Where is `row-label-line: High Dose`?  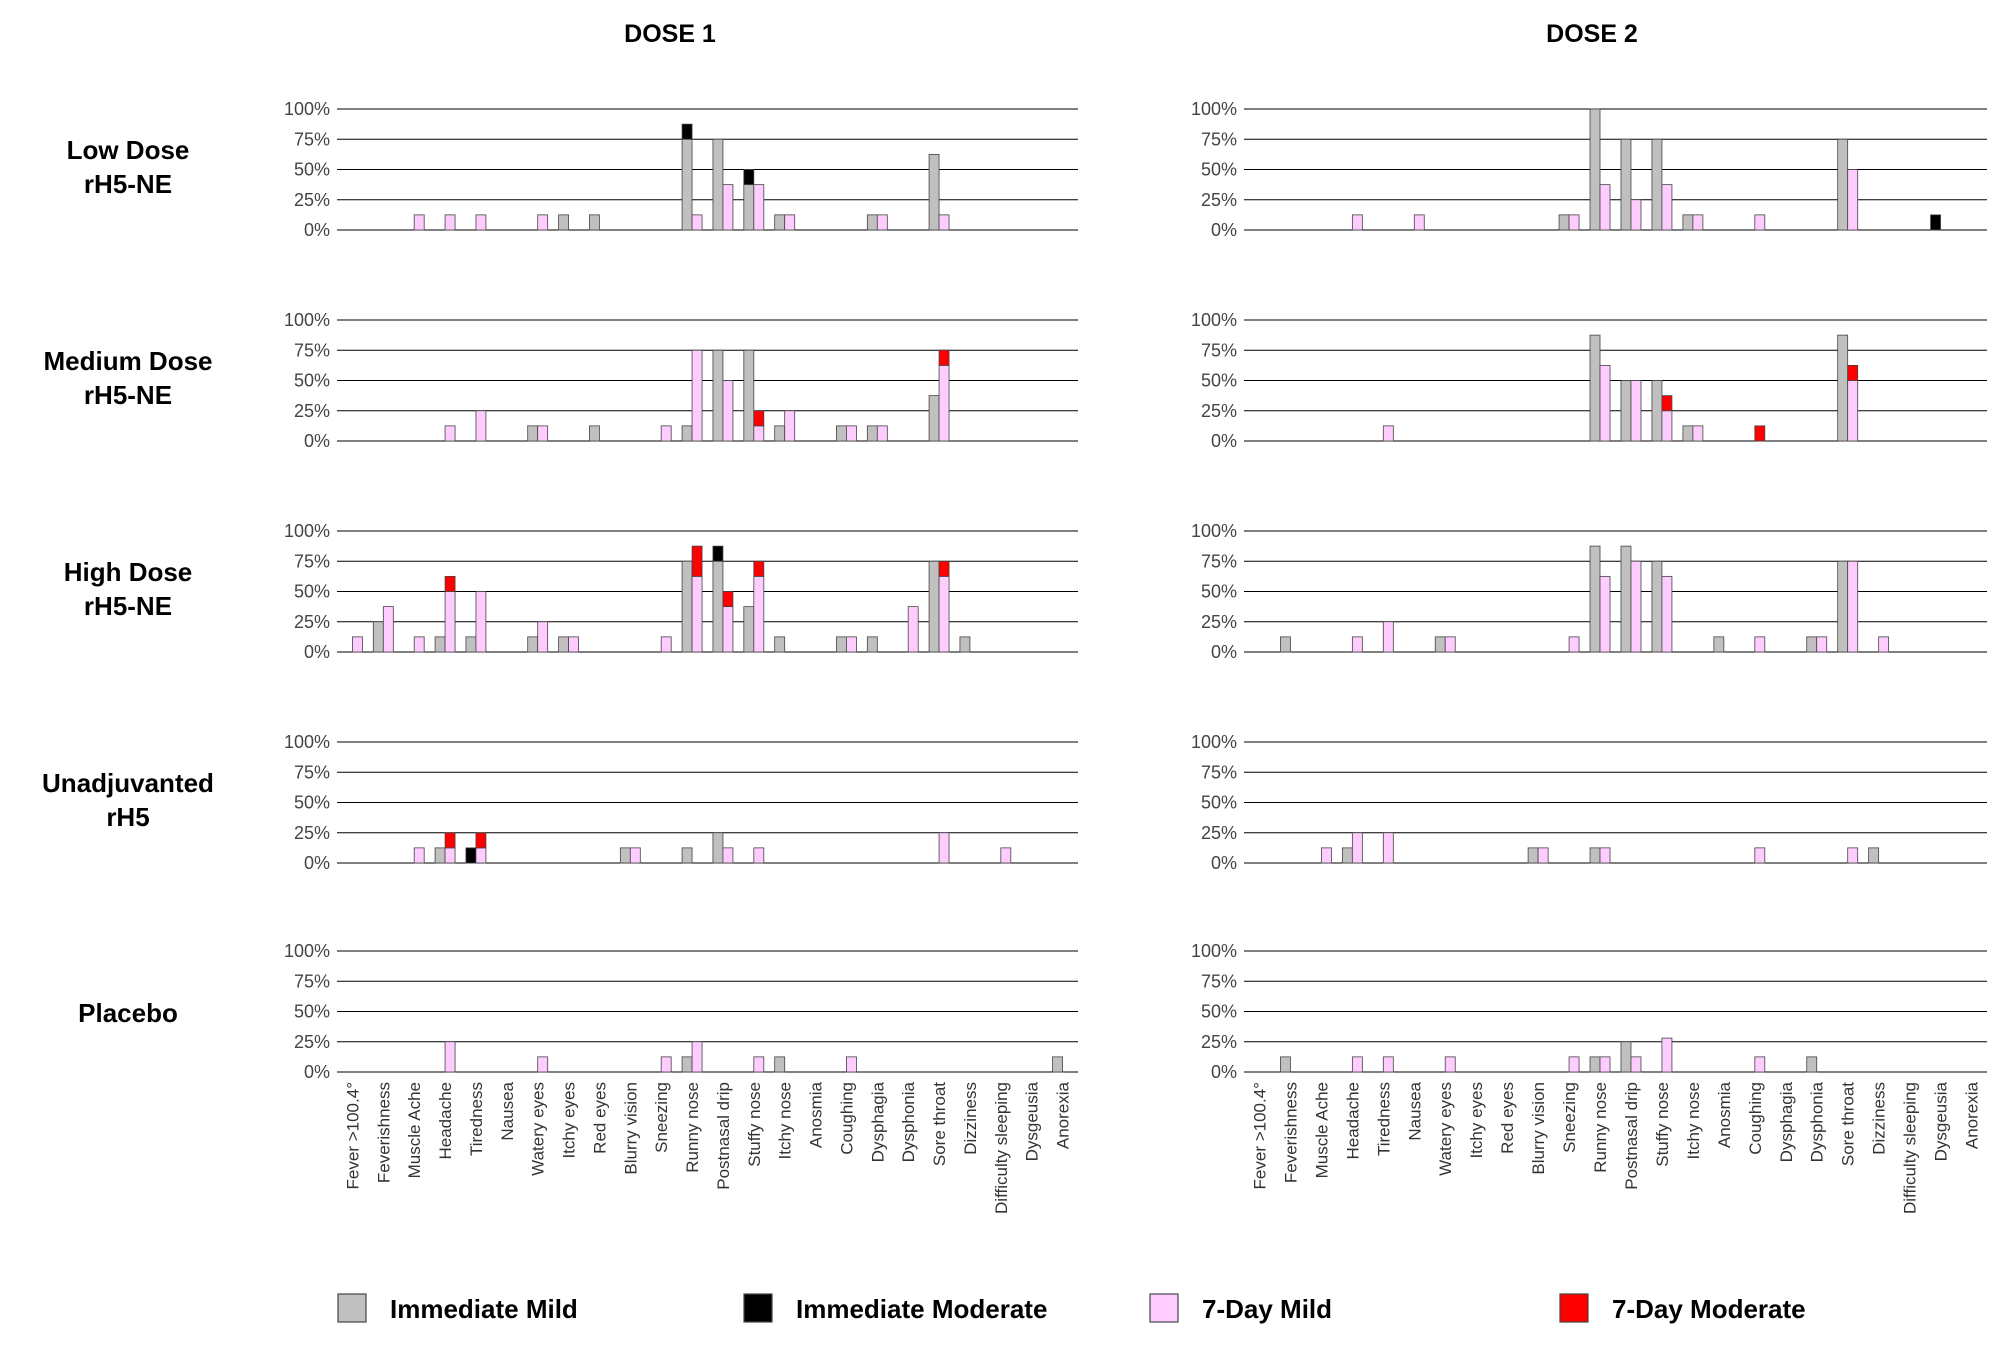 row-label-line: High Dose is located at coordinates (128, 572).